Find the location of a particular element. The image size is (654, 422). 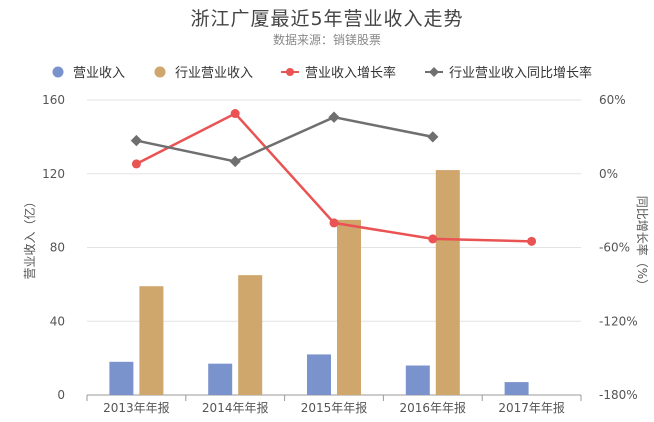

legend-label: 营业收入增长率 is located at coordinates (350, 73).